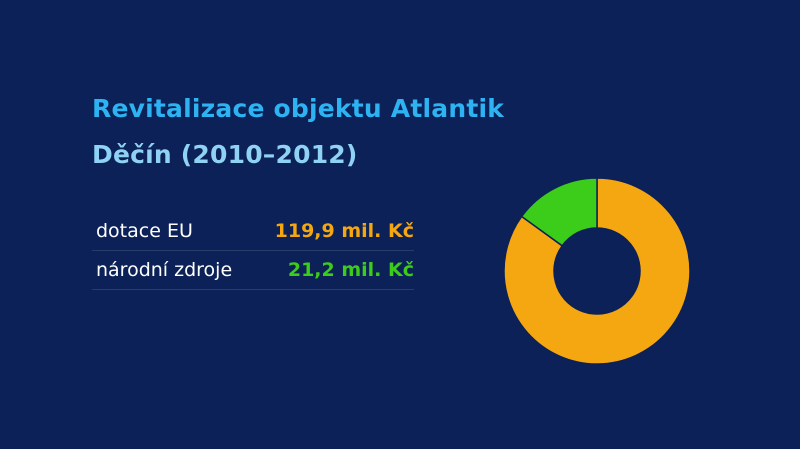  I want to click on legend-row-eu: dotace EU 119,9 mil. Kč, so click(253, 231).